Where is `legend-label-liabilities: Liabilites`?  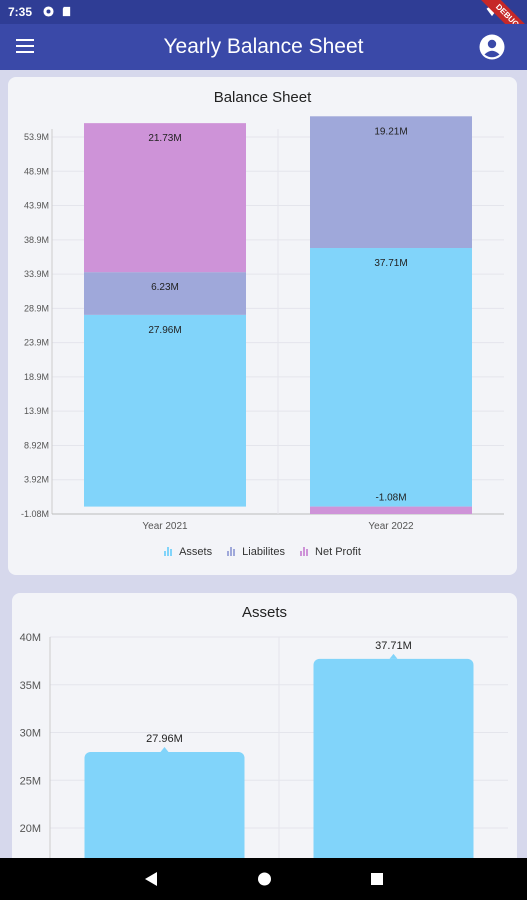
legend-label-liabilities: Liabilites is located at coordinates (263, 552).